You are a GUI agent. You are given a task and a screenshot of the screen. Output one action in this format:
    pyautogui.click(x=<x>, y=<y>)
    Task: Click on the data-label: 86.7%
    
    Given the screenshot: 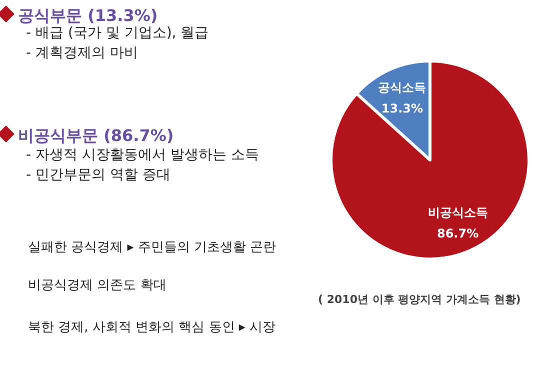 What is the action you would take?
    pyautogui.click(x=457, y=233)
    